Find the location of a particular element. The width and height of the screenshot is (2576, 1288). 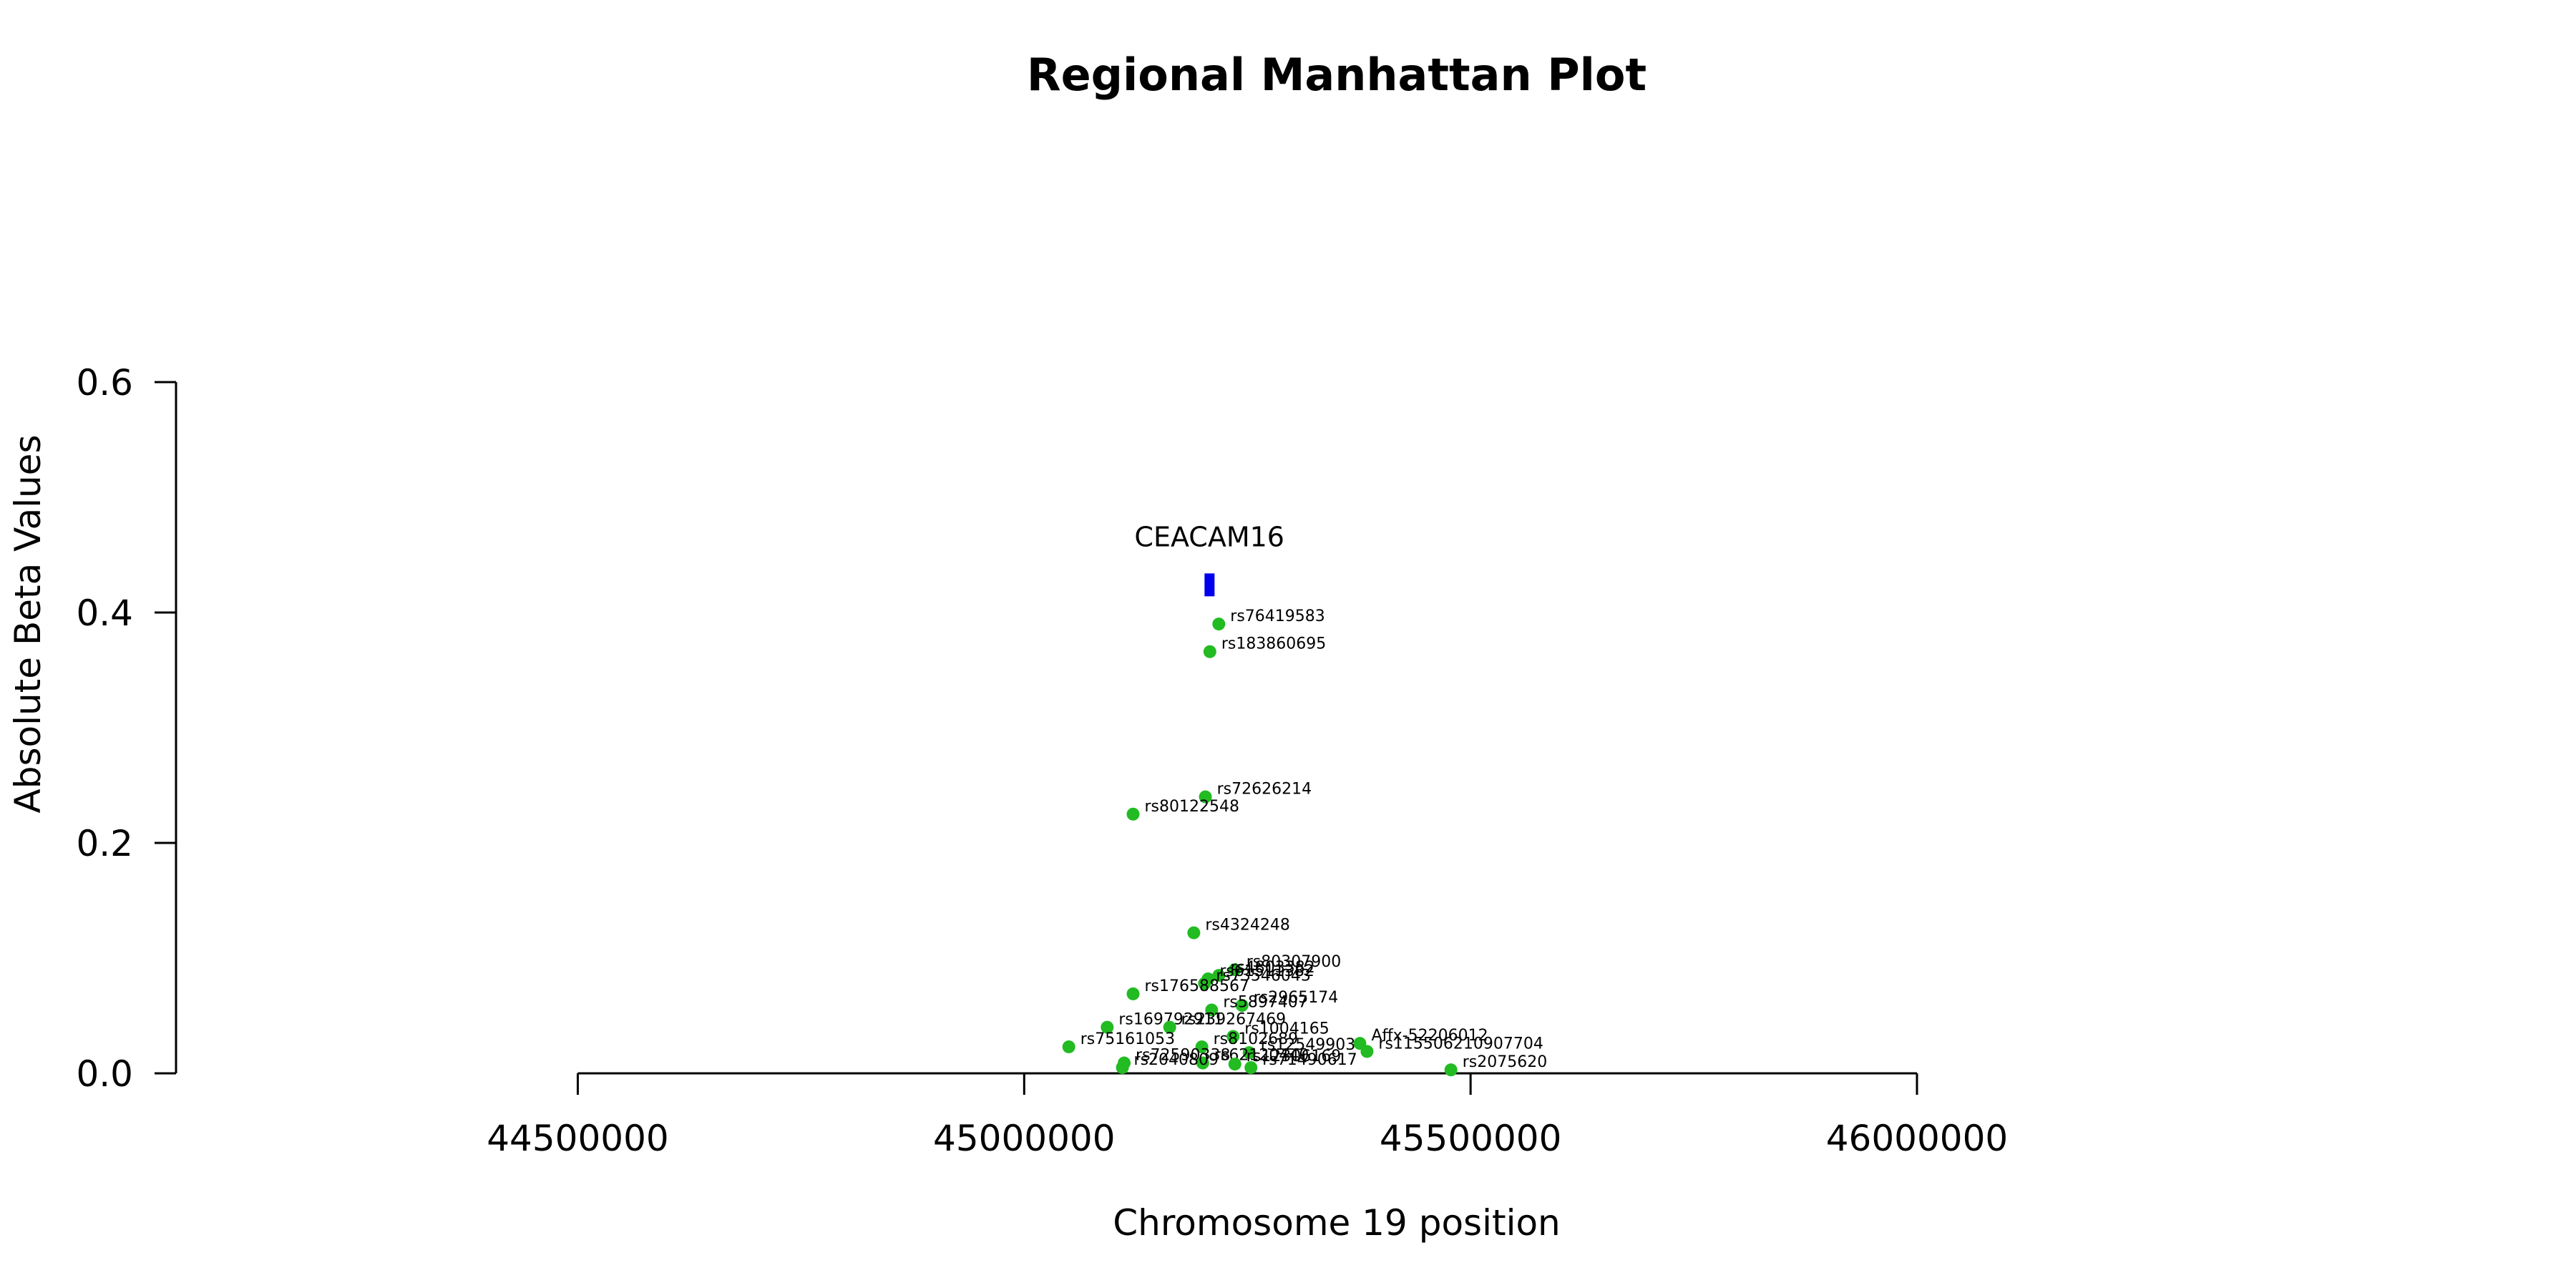

x-axis: 44500000 45000000 45500000 46000000 is located at coordinates (1248, 1115).